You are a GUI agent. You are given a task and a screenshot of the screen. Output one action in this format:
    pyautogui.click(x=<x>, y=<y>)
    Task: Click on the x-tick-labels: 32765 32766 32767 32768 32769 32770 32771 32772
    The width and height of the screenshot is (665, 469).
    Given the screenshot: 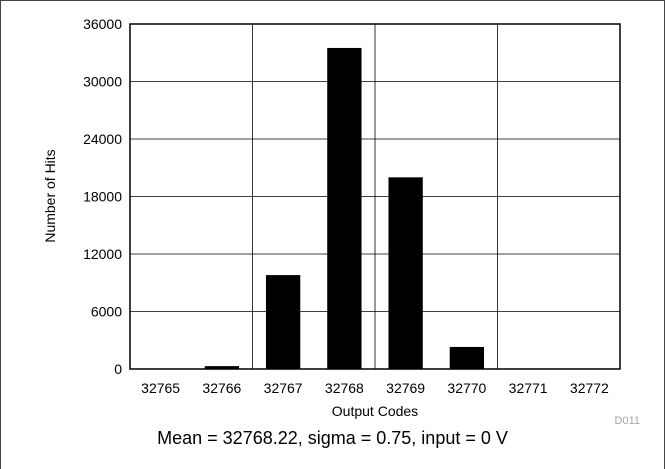 What is the action you would take?
    pyautogui.click(x=375, y=388)
    